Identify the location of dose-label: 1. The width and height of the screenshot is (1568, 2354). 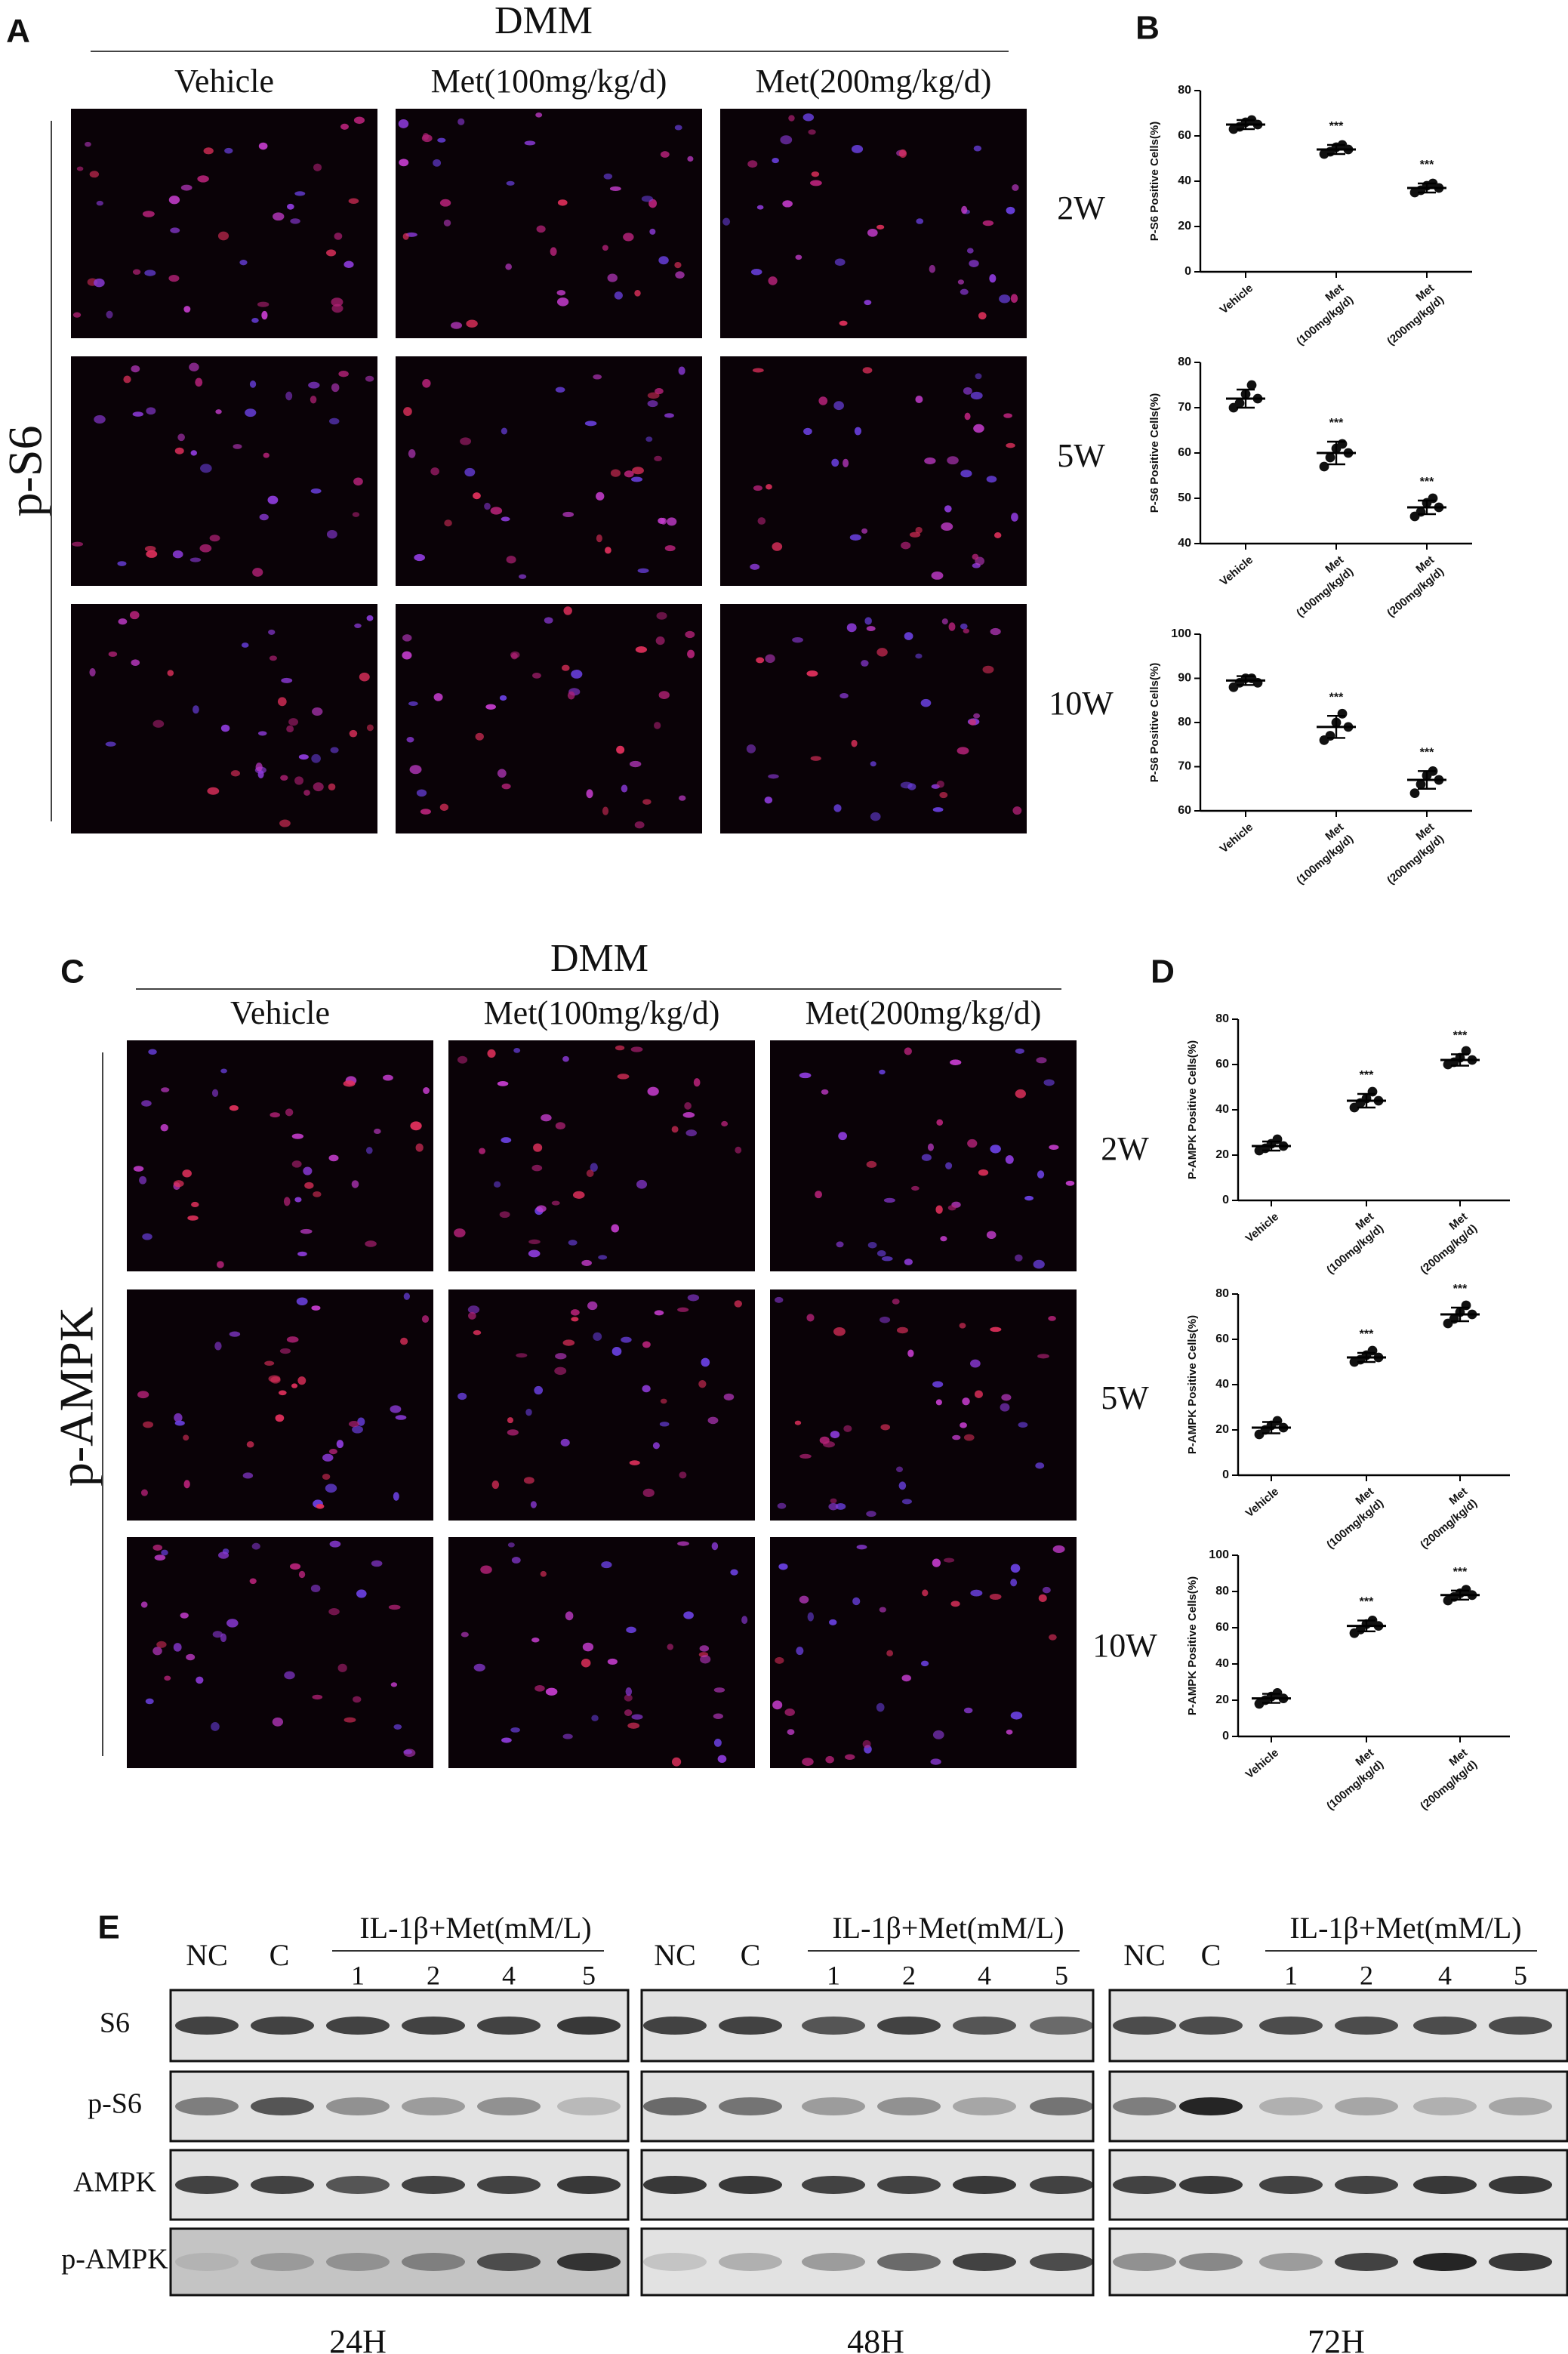
(1291, 1975).